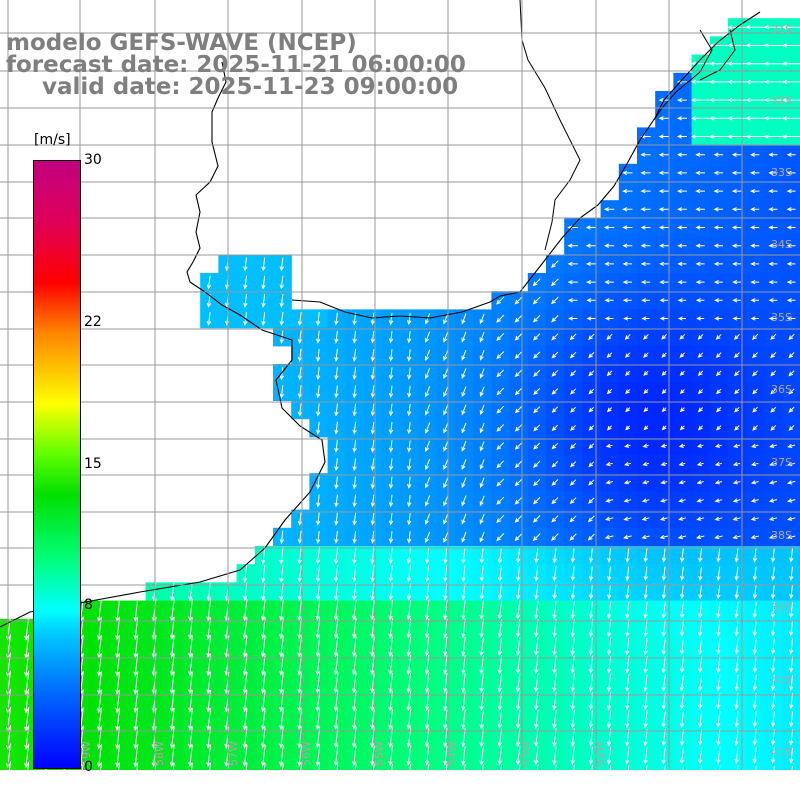 The image size is (800, 800). Describe the element at coordinates (93, 321) in the screenshot. I see `colorbar-tick-label: 22` at that location.